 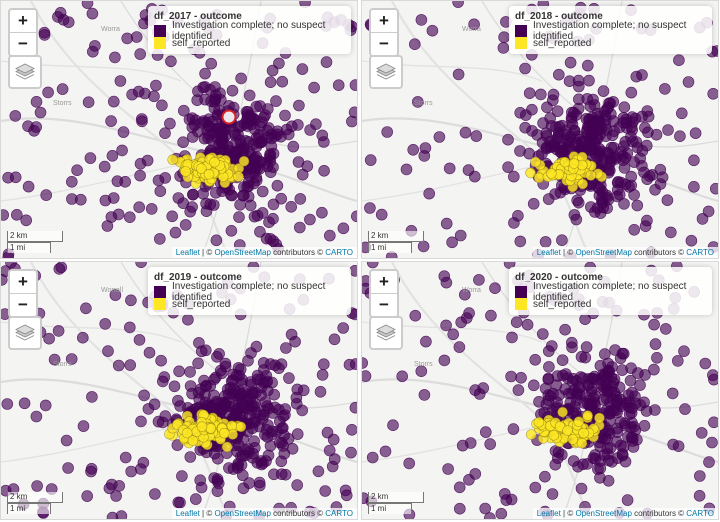 I want to click on zoom-in-button: +, so click(x=23, y=281).